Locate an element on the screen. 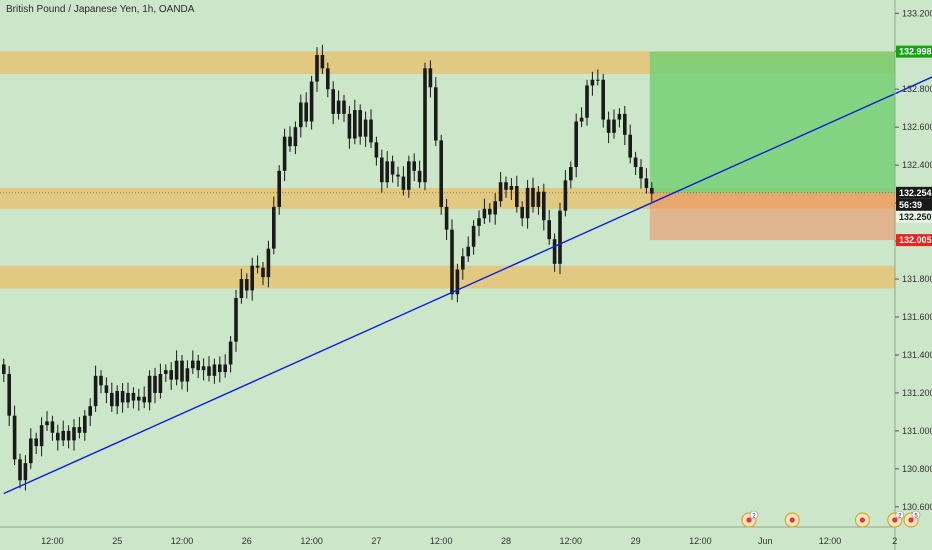 This screenshot has height=550, width=932. target-price-badge-bg is located at coordinates (914, 51).